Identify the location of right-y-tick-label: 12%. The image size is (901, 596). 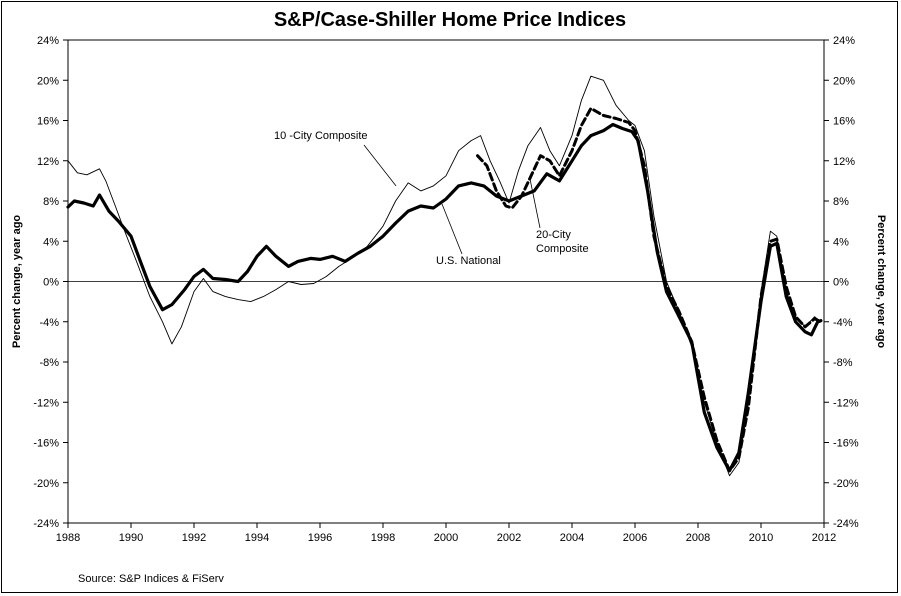
(844, 162).